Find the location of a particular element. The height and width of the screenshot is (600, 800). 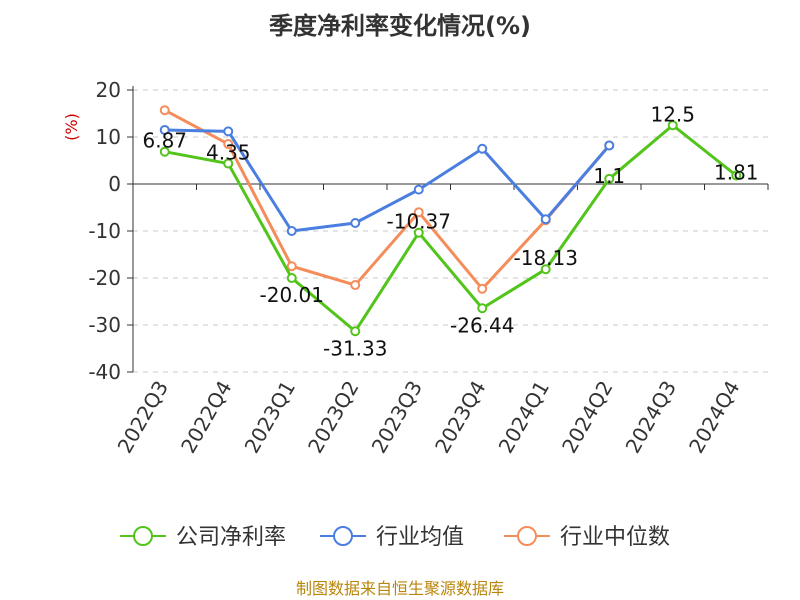

y-tick-label: -20 is located at coordinates (104, 278).